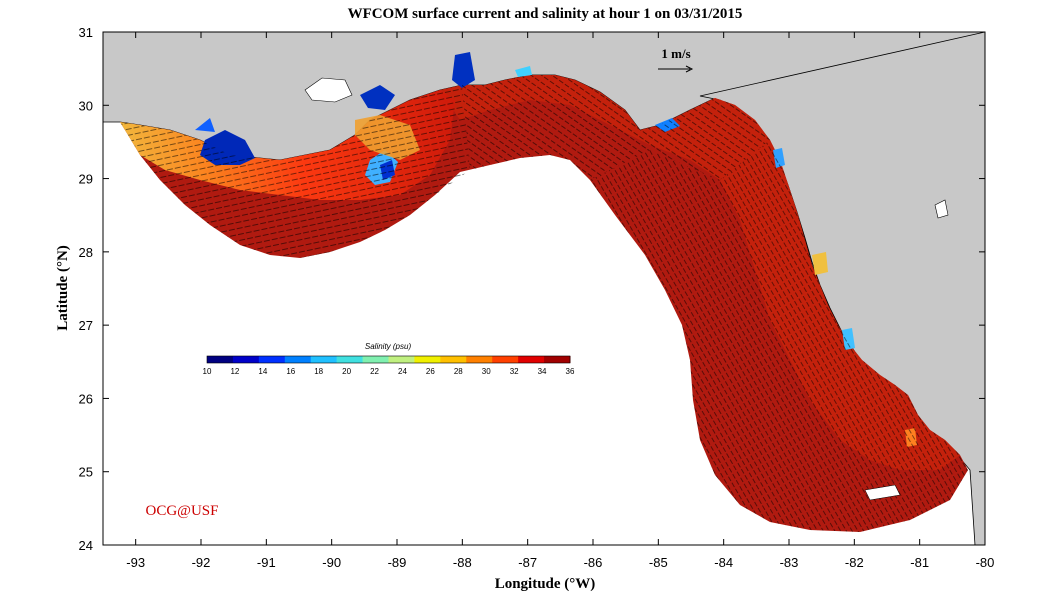  Describe the element at coordinates (86, 472) in the screenshot. I see `y-tick-label: 25` at that location.